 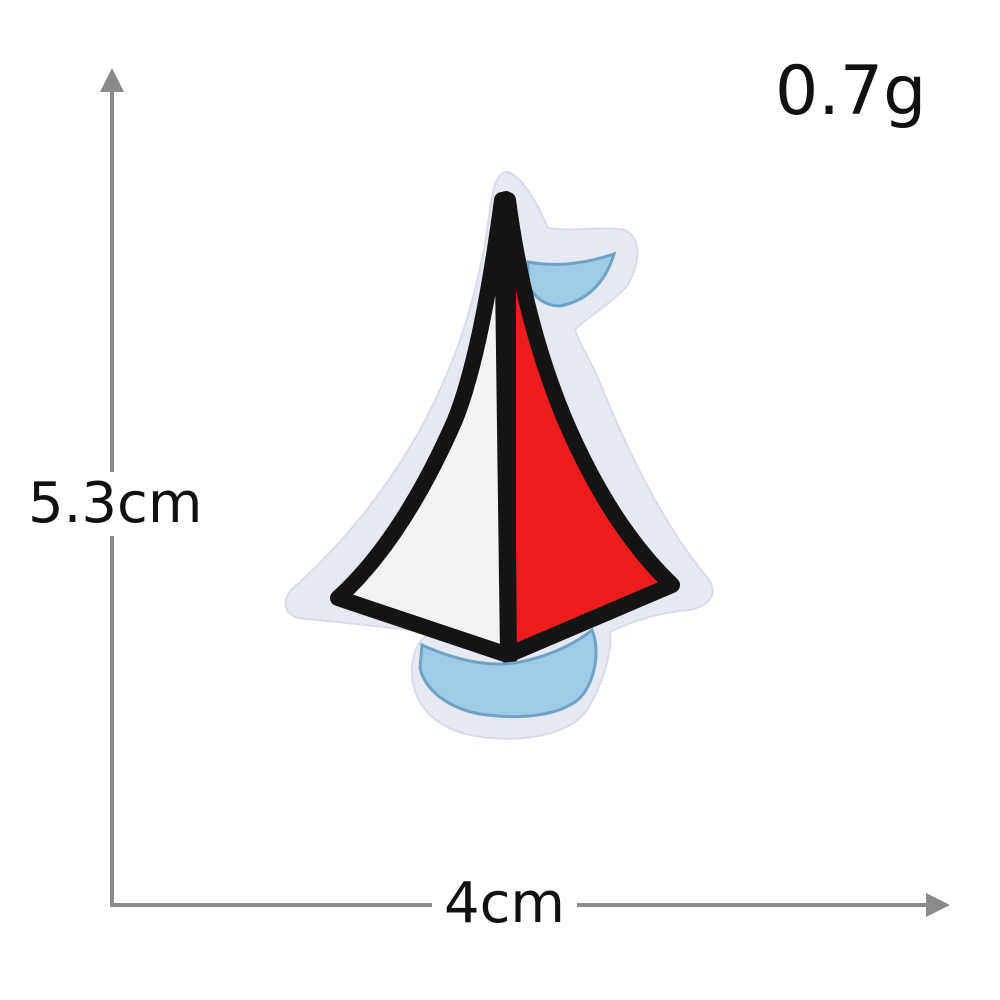 I want to click on arrow-up-icon, so click(x=112, y=80).